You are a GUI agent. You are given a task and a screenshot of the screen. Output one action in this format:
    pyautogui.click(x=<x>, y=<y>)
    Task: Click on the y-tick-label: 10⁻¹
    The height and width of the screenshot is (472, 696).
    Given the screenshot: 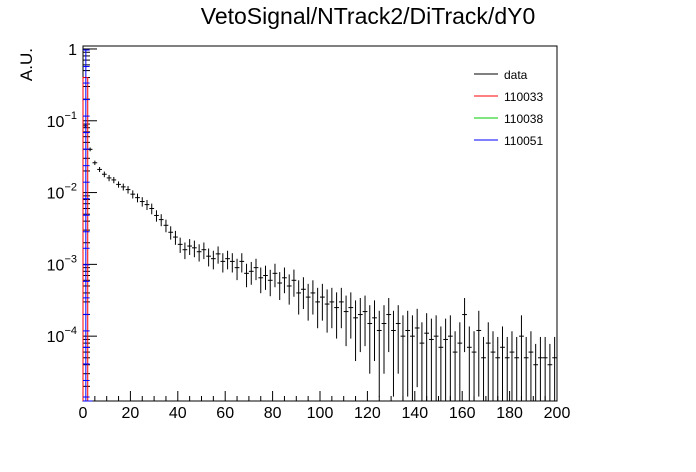 What is the action you would take?
    pyautogui.click(x=62, y=120)
    